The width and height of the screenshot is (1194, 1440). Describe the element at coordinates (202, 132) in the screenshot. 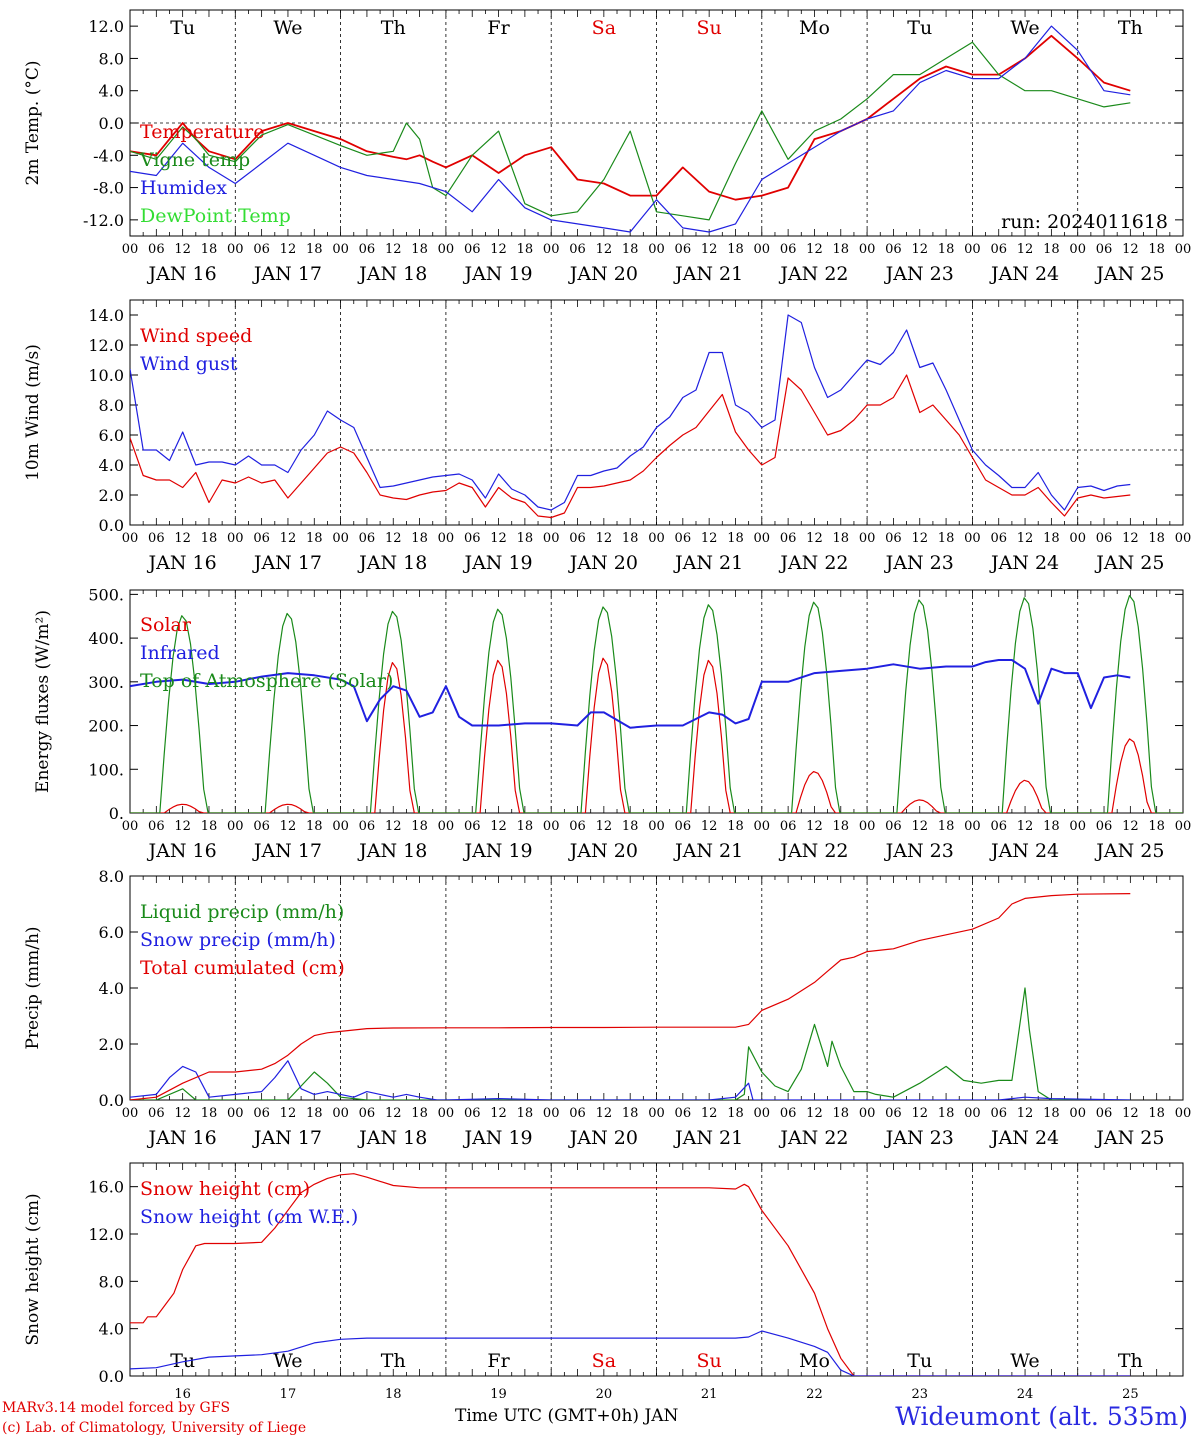

I see `legend-entry: Temperature` at that location.